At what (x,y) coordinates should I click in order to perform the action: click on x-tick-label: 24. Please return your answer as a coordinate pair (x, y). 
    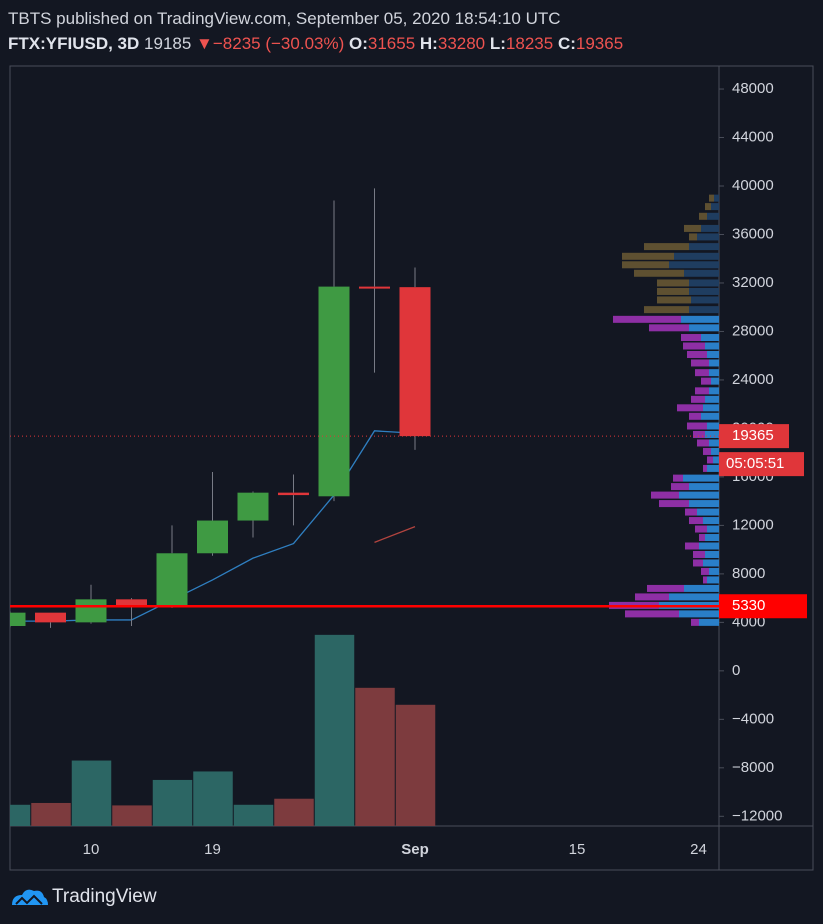
    Looking at the image, I should click on (698, 849).